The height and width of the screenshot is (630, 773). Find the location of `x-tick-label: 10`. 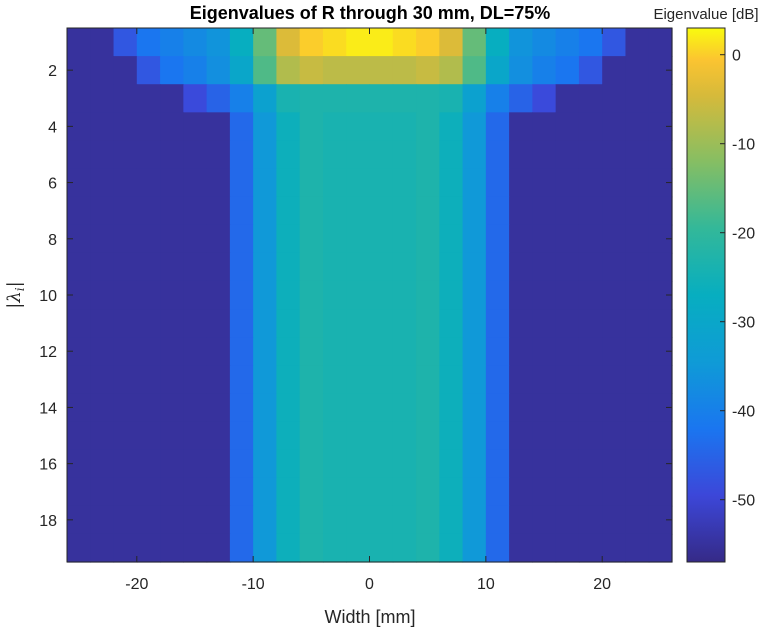

x-tick-label: 10 is located at coordinates (486, 584).